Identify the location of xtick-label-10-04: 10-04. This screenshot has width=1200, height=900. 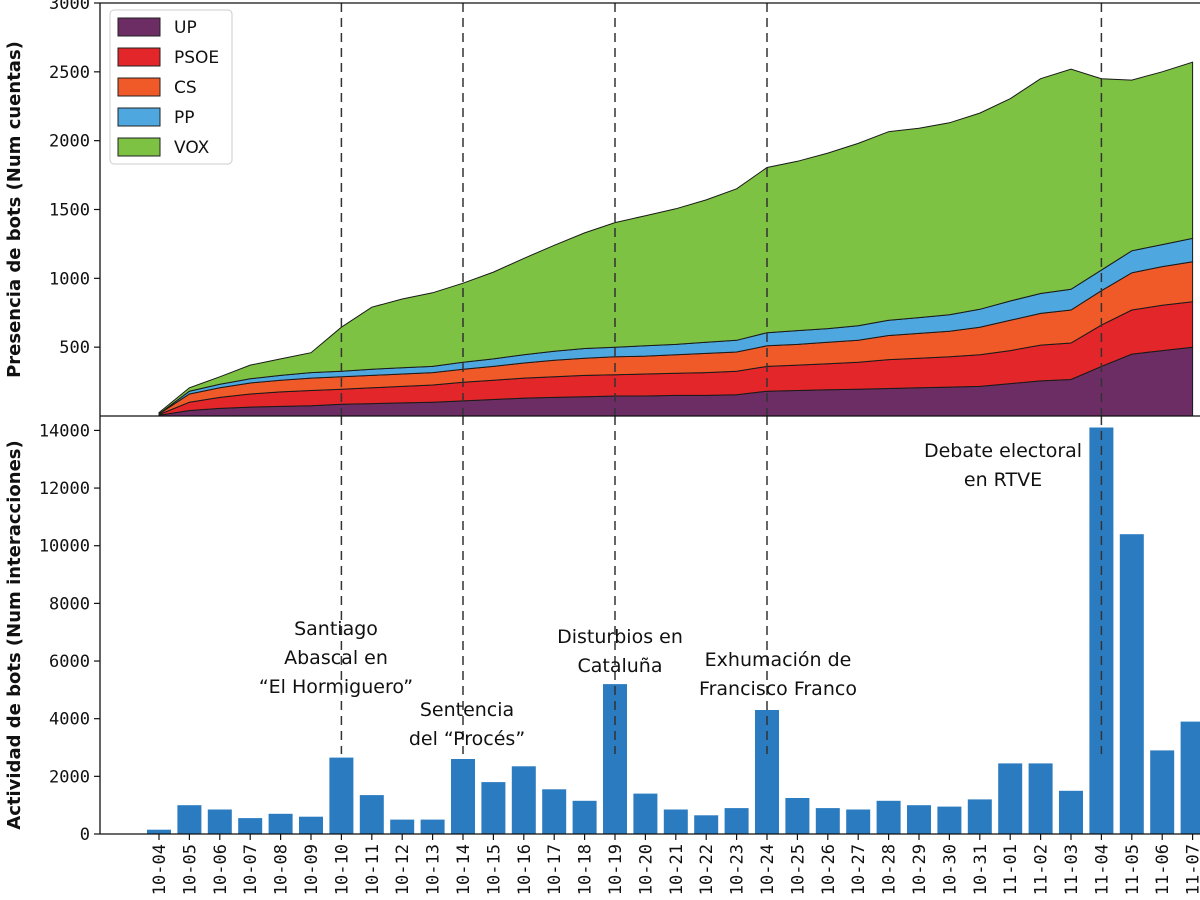
(160, 869).